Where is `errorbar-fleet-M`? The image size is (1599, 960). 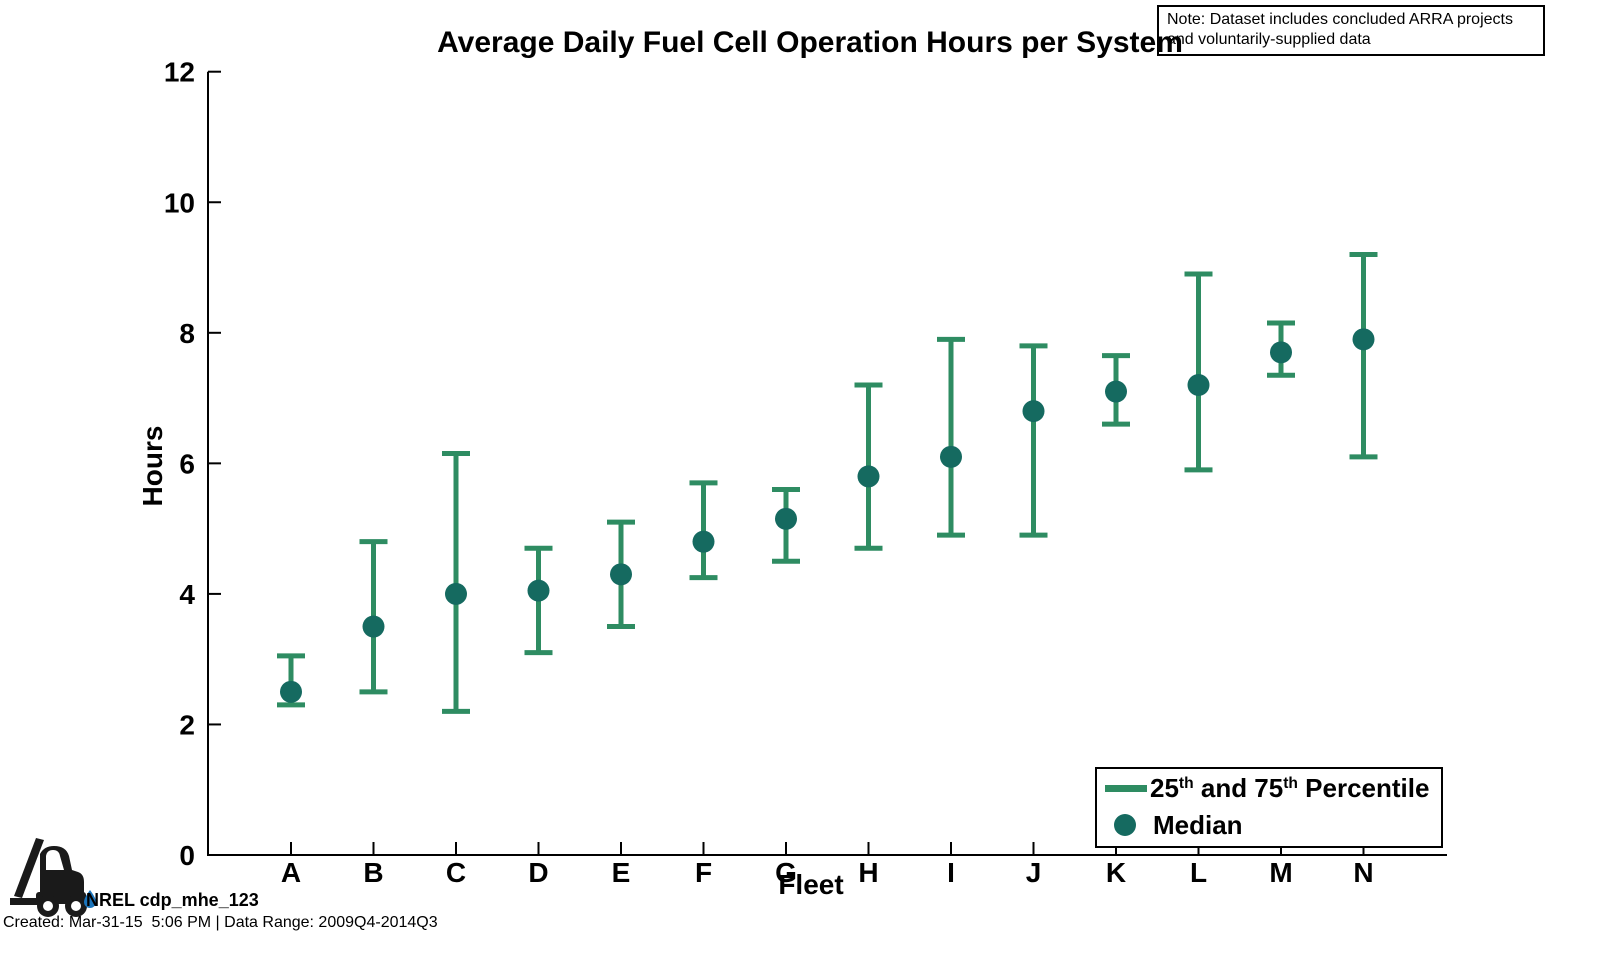
errorbar-fleet-M is located at coordinates (1281, 349).